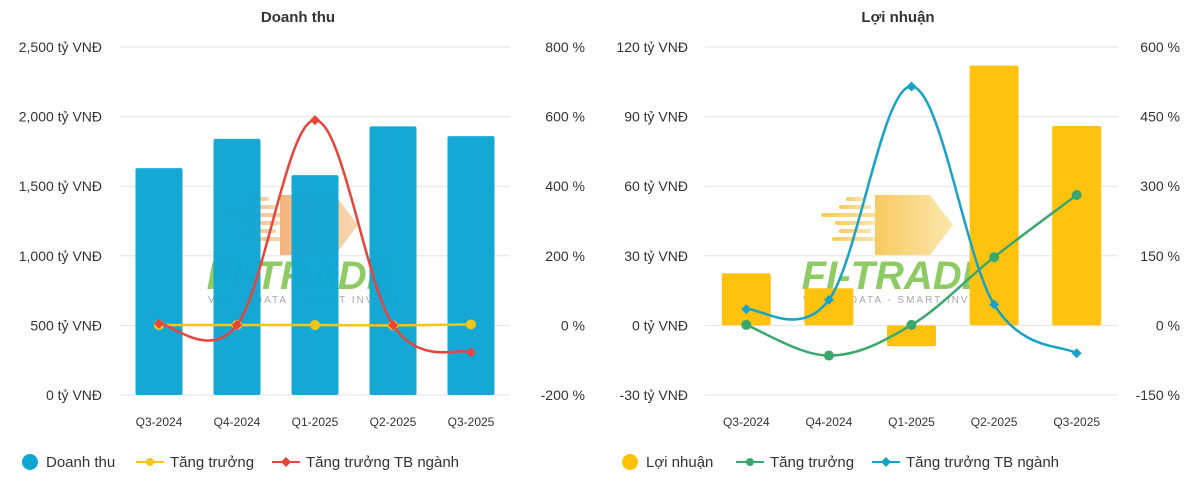 Image resolution: width=1194 pixels, height=482 pixels. Describe the element at coordinates (746, 299) in the screenshot. I see `profit-bar-Q3-2024` at that location.